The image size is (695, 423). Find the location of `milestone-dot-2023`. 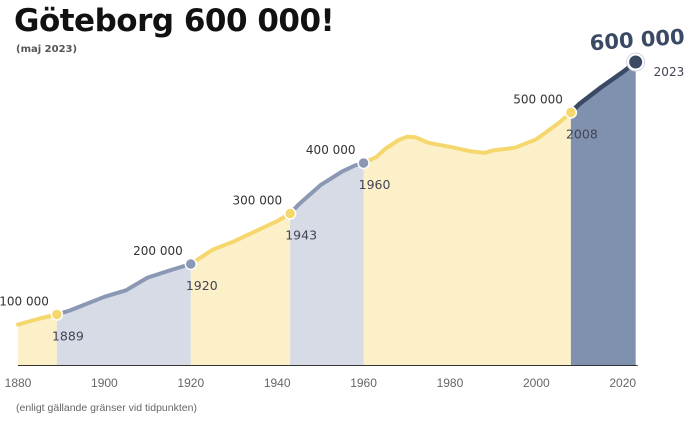

milestone-dot-2023 is located at coordinates (636, 62).